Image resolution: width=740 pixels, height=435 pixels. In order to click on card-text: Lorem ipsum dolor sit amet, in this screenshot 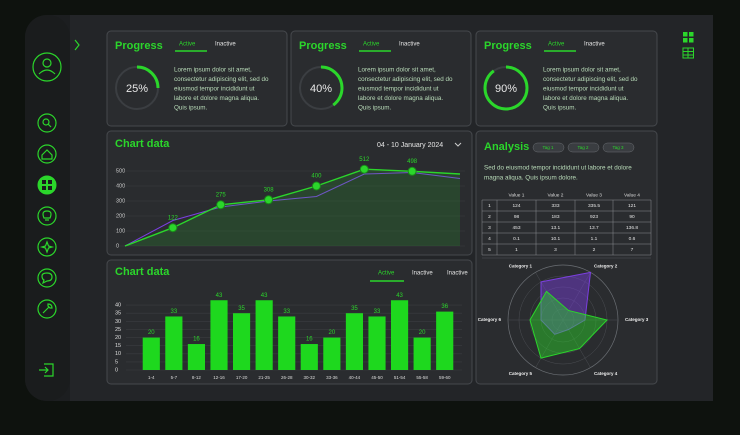, I will do `click(397, 70)`.